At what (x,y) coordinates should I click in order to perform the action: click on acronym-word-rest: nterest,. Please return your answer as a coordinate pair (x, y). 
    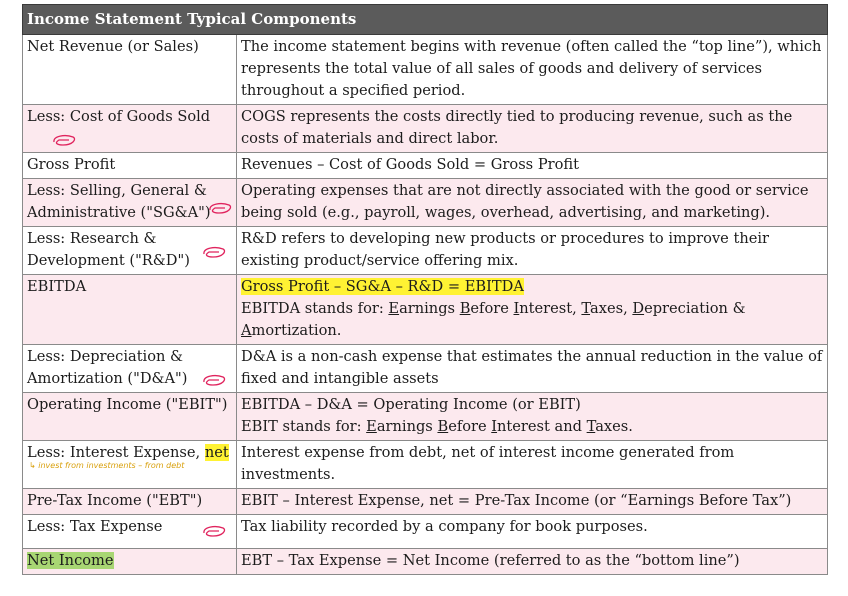
    Looking at the image, I should click on (550, 308).